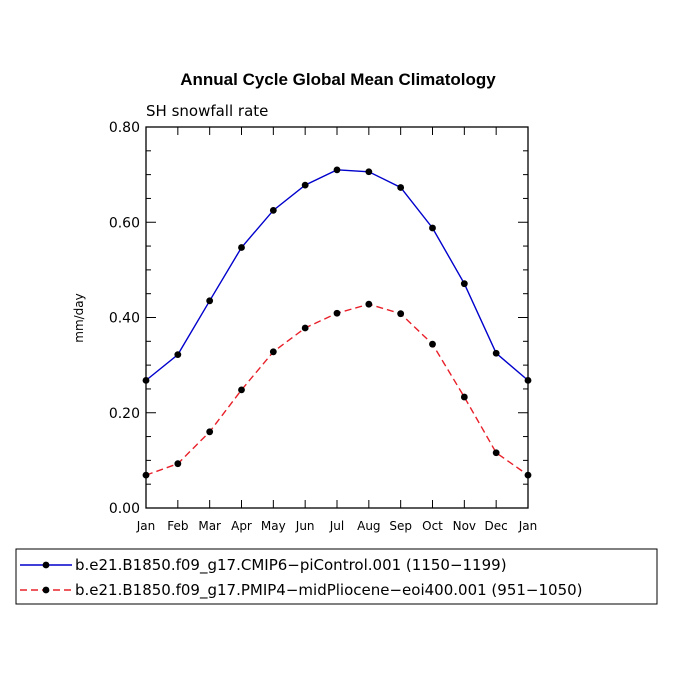 The image size is (675, 675). I want to click on y-tick-labels: 0.00 0.20 0.40 0.60 0.80, so click(124, 318).